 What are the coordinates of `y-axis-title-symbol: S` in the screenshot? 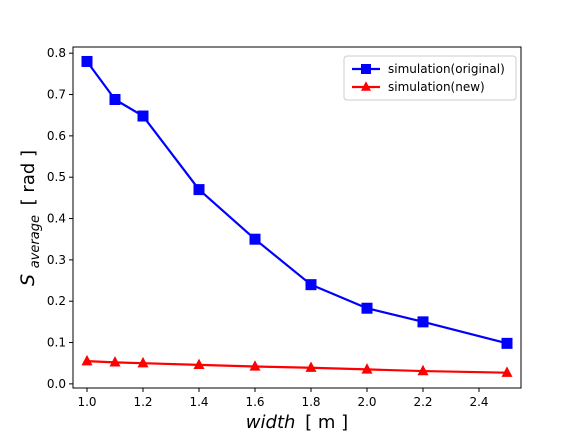 It's located at (28, 280).